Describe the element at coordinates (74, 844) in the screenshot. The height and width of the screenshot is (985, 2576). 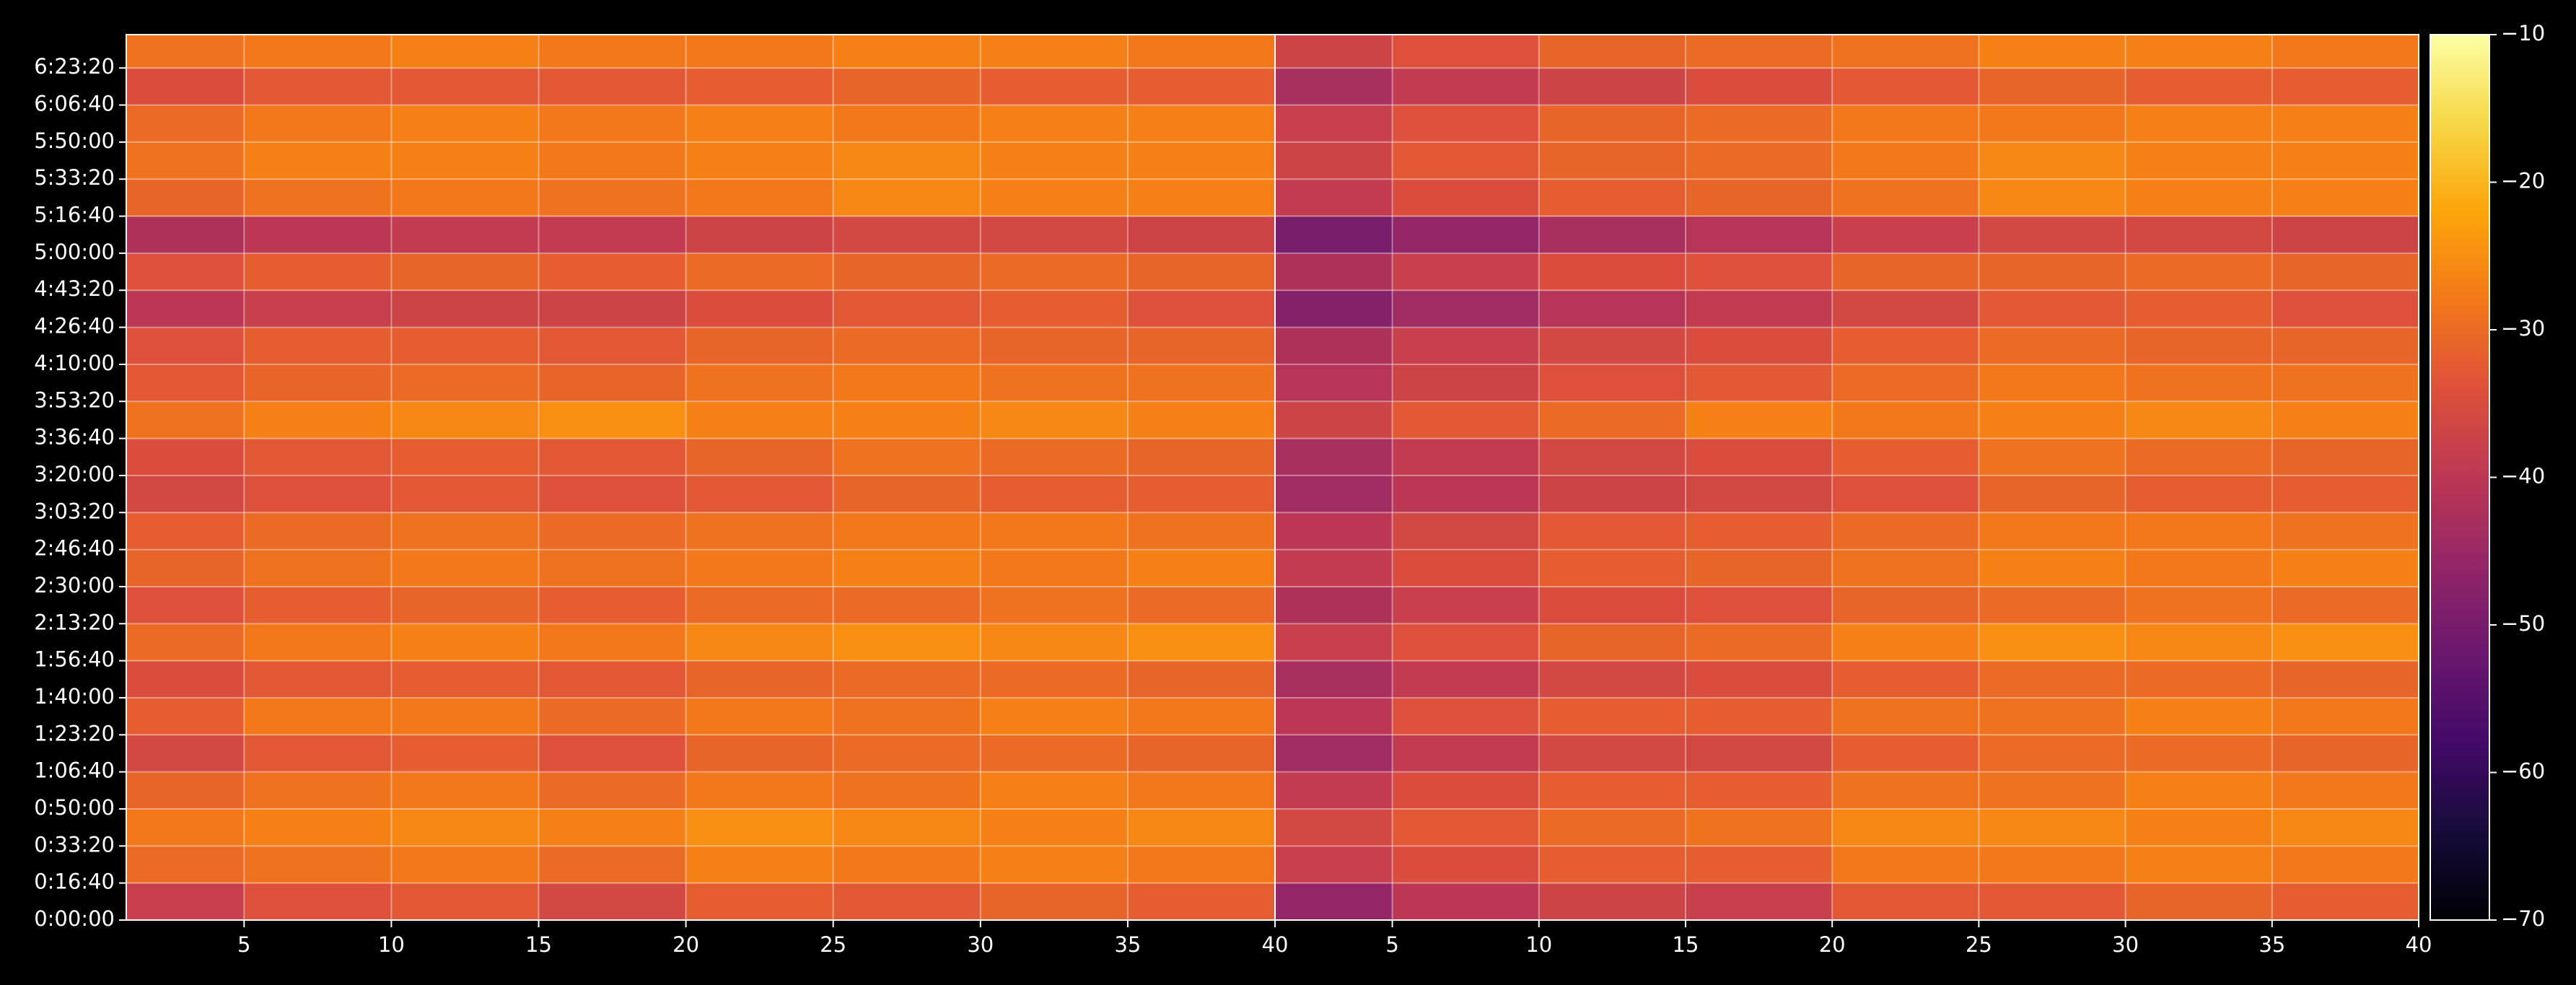
I see `y-tick-label: 0:33:20` at that location.